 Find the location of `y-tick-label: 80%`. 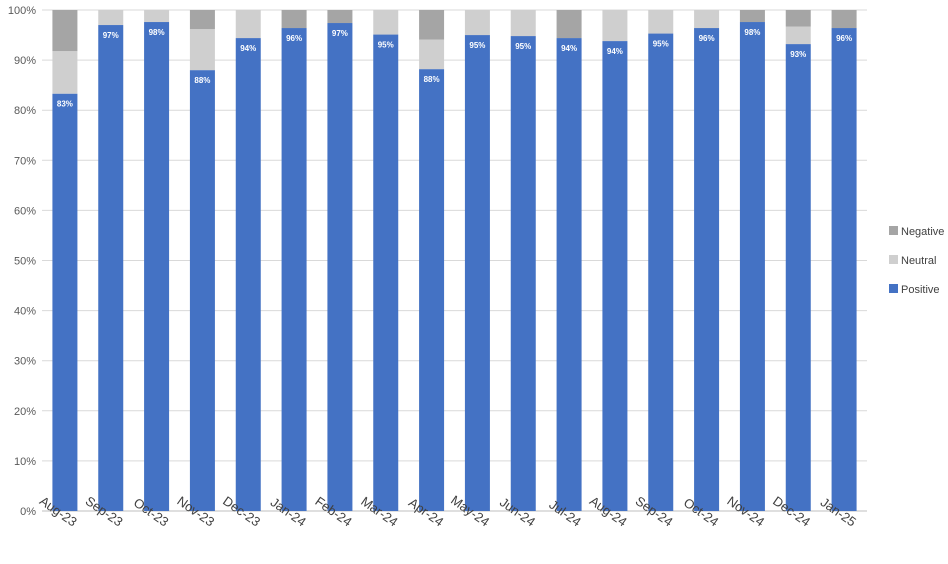

y-tick-label: 80% is located at coordinates (25, 111).